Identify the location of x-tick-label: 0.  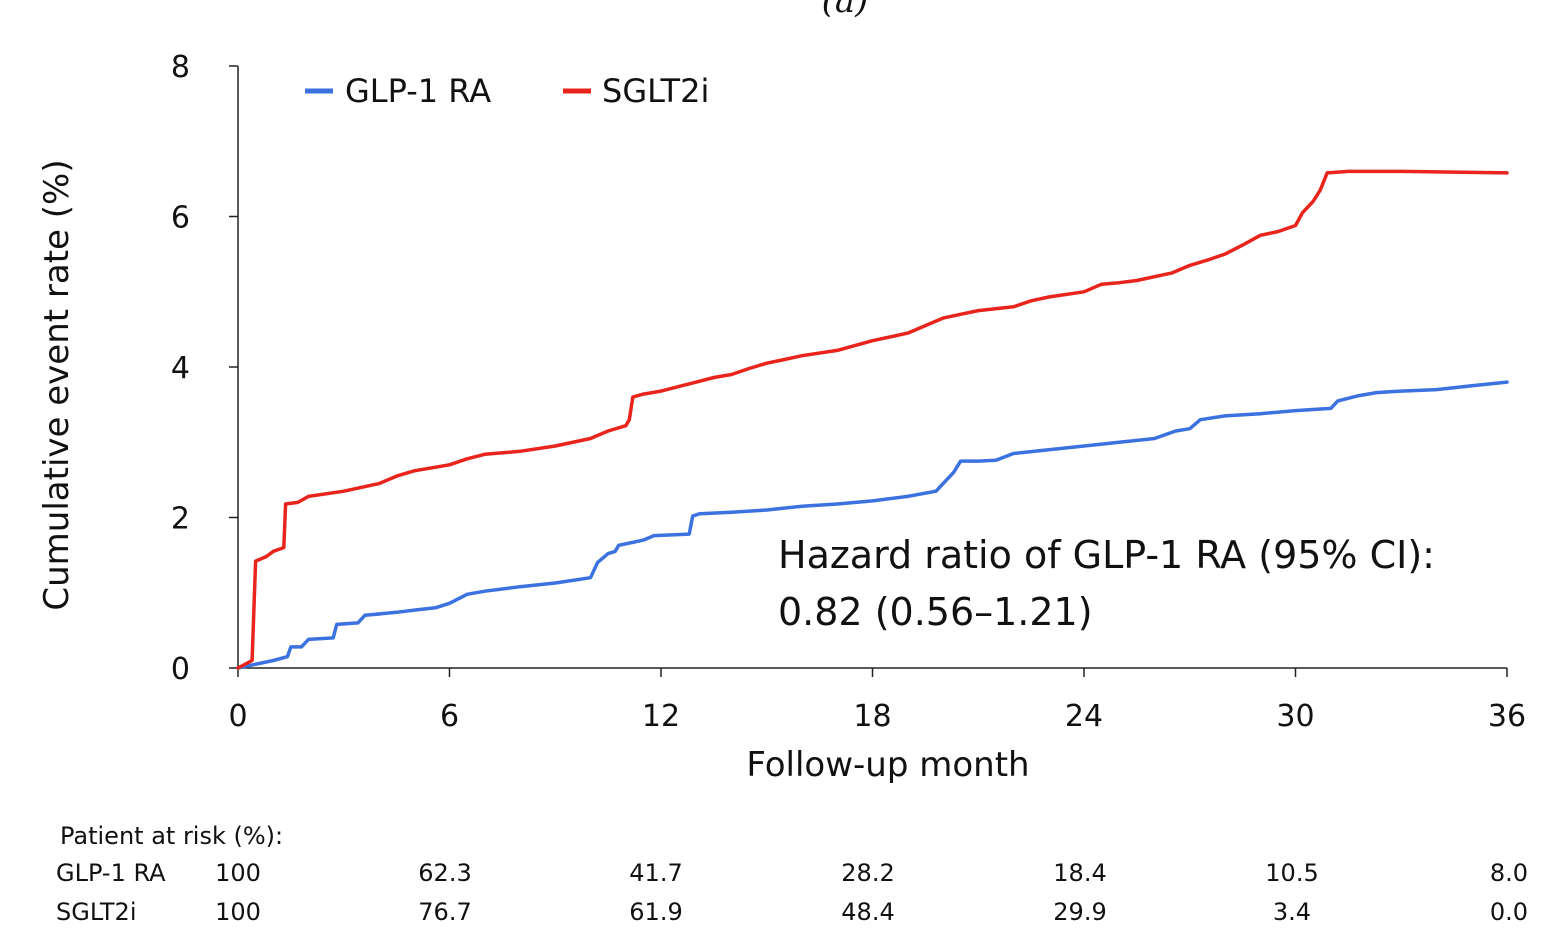
(237, 716).